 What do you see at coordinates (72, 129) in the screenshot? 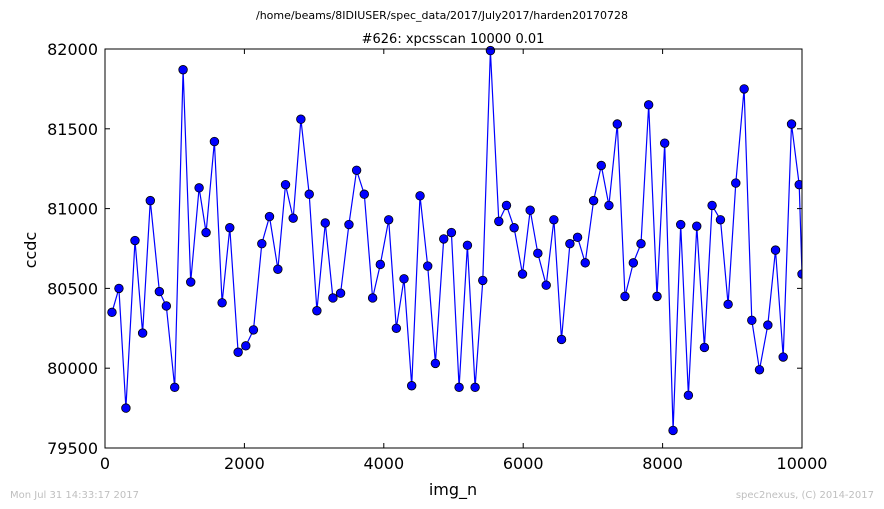
I see `y-tick-label: 81500` at bounding box center [72, 129].